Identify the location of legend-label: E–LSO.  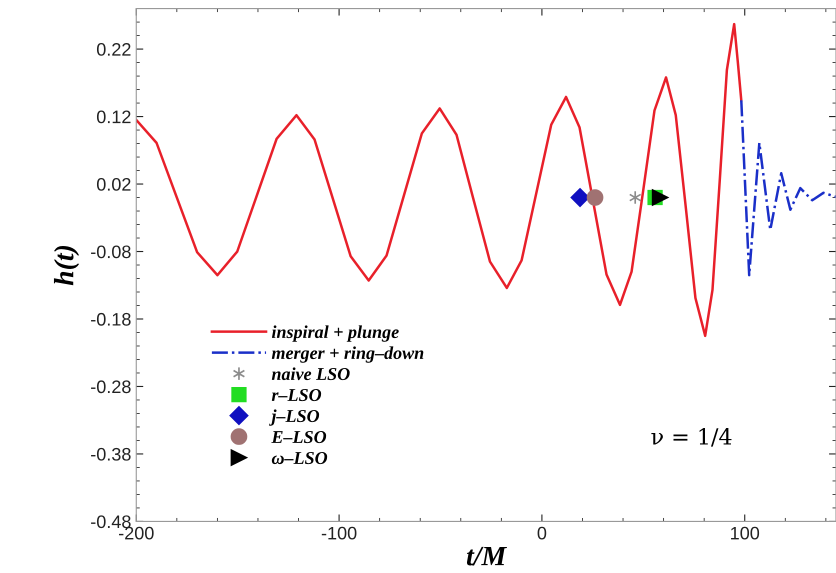
(298, 437).